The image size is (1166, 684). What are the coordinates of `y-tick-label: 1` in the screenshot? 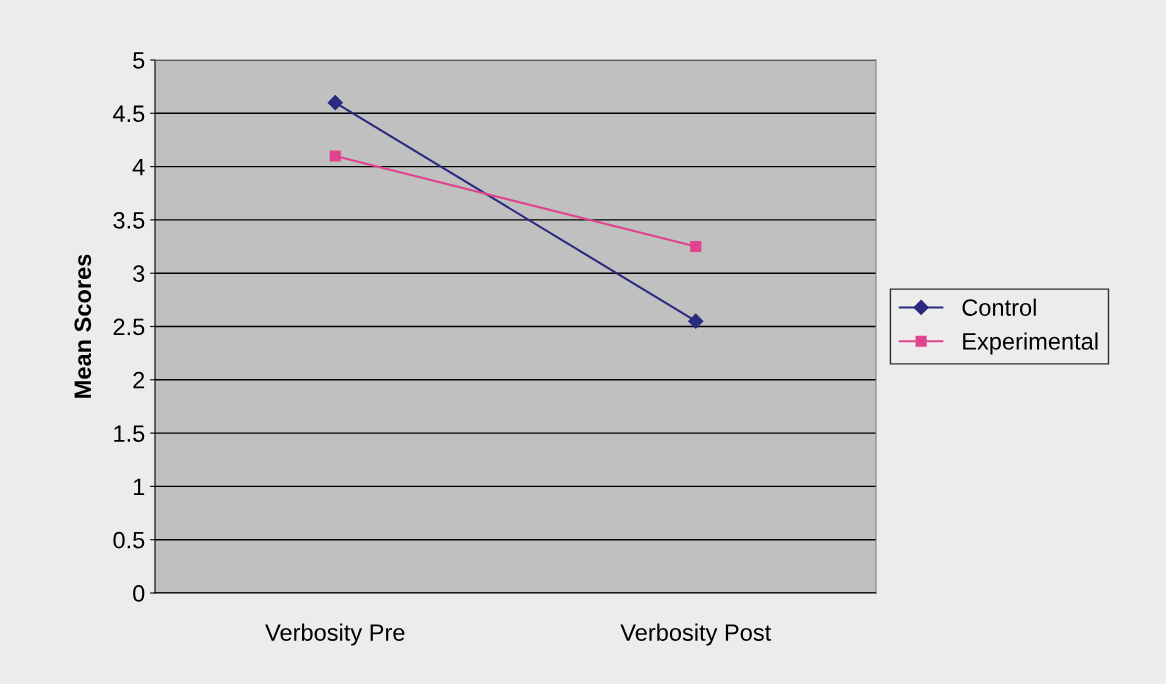 It's located at (139, 486).